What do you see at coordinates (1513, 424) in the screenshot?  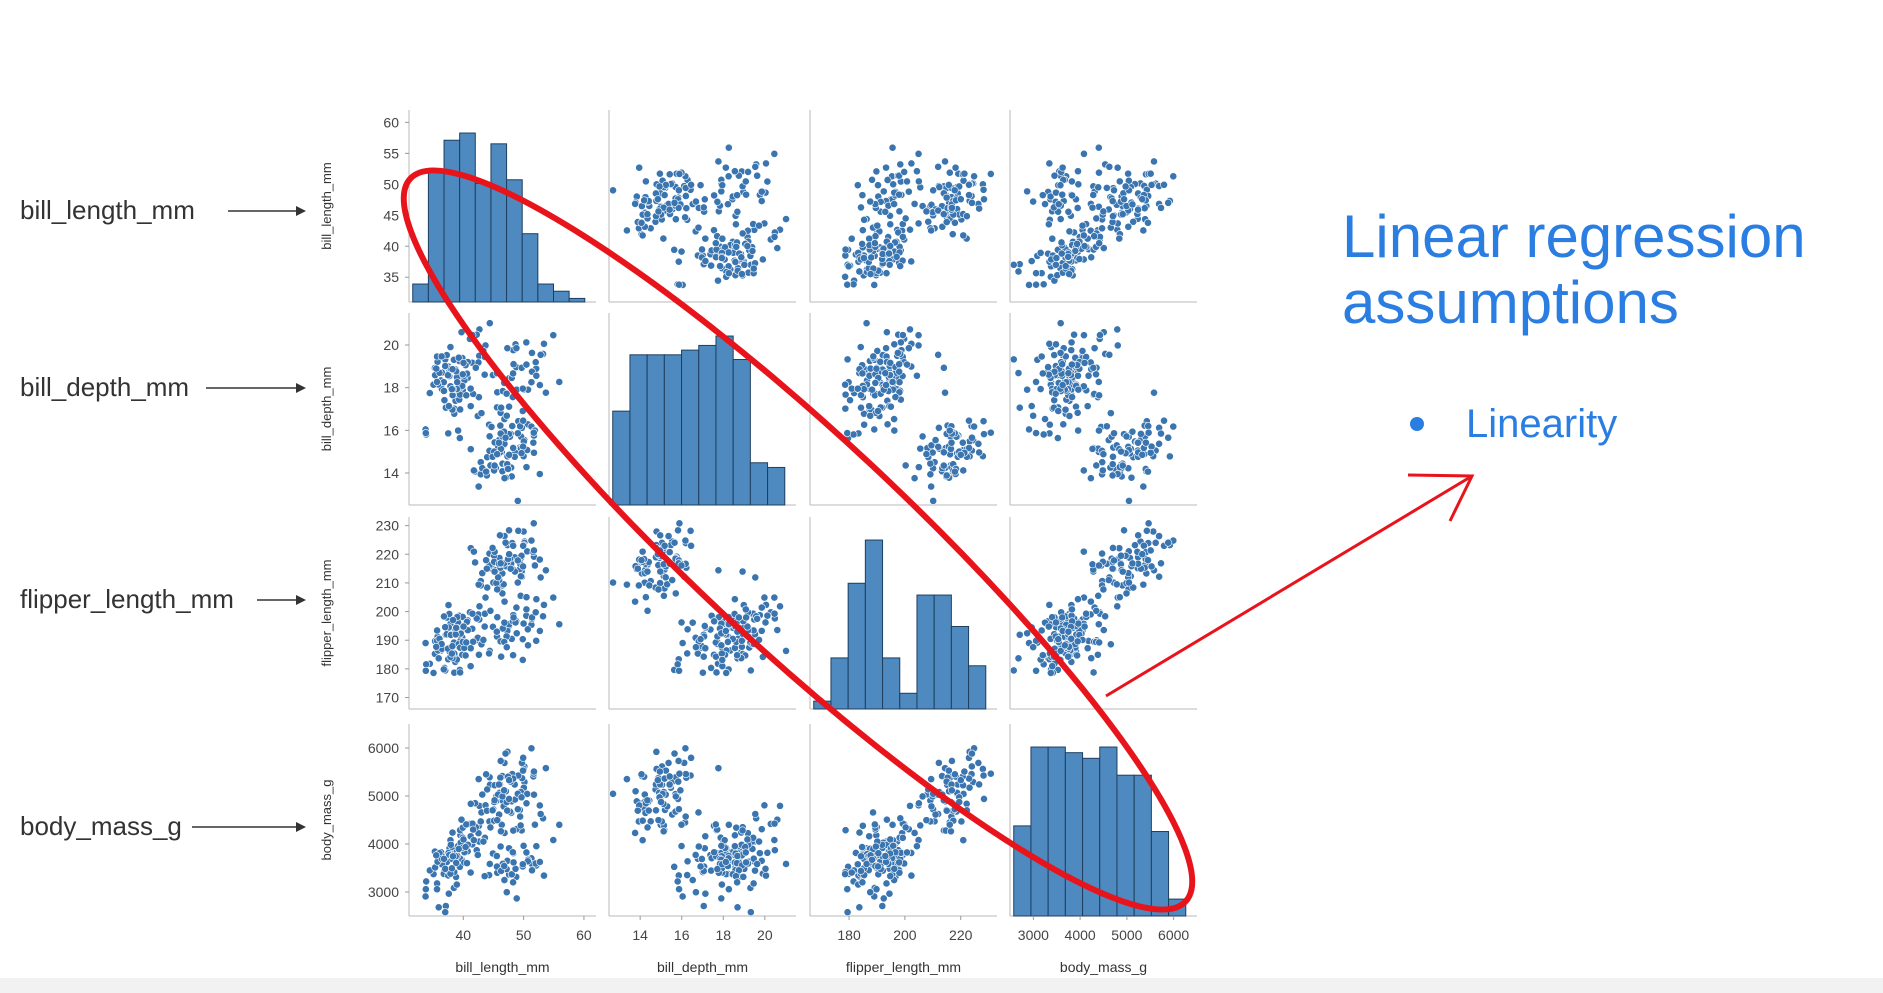 I see `bullet-list: Linearity` at bounding box center [1513, 424].